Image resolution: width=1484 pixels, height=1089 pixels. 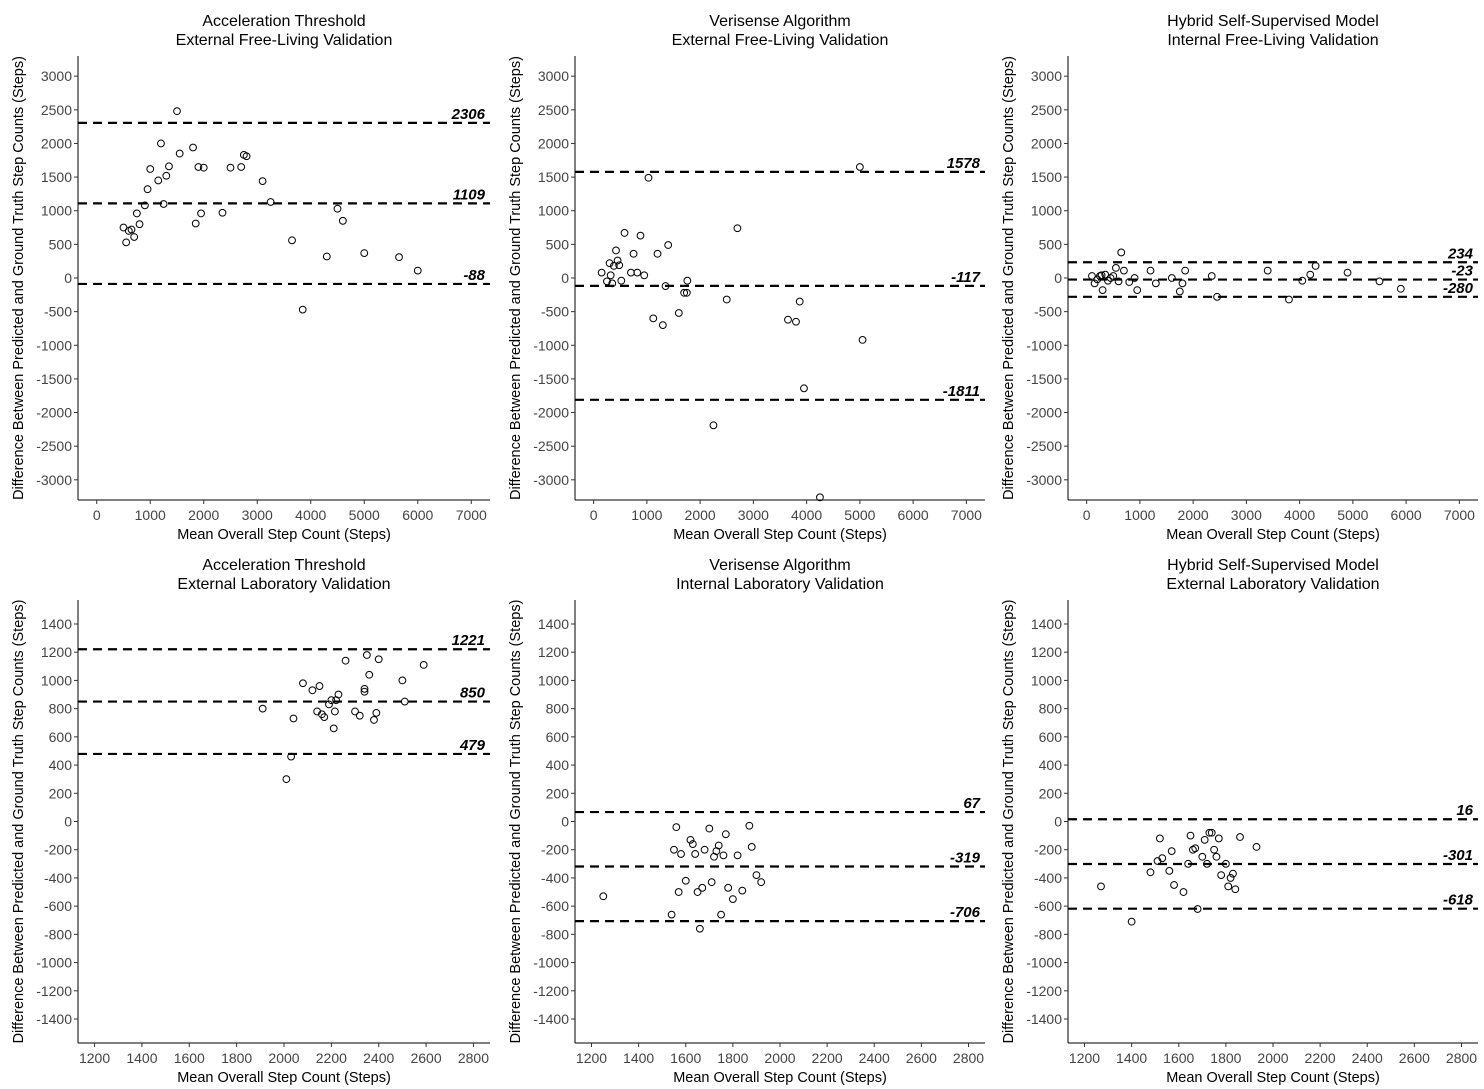 I want to click on x-tick-label: 1000, so click(x=150, y=515).